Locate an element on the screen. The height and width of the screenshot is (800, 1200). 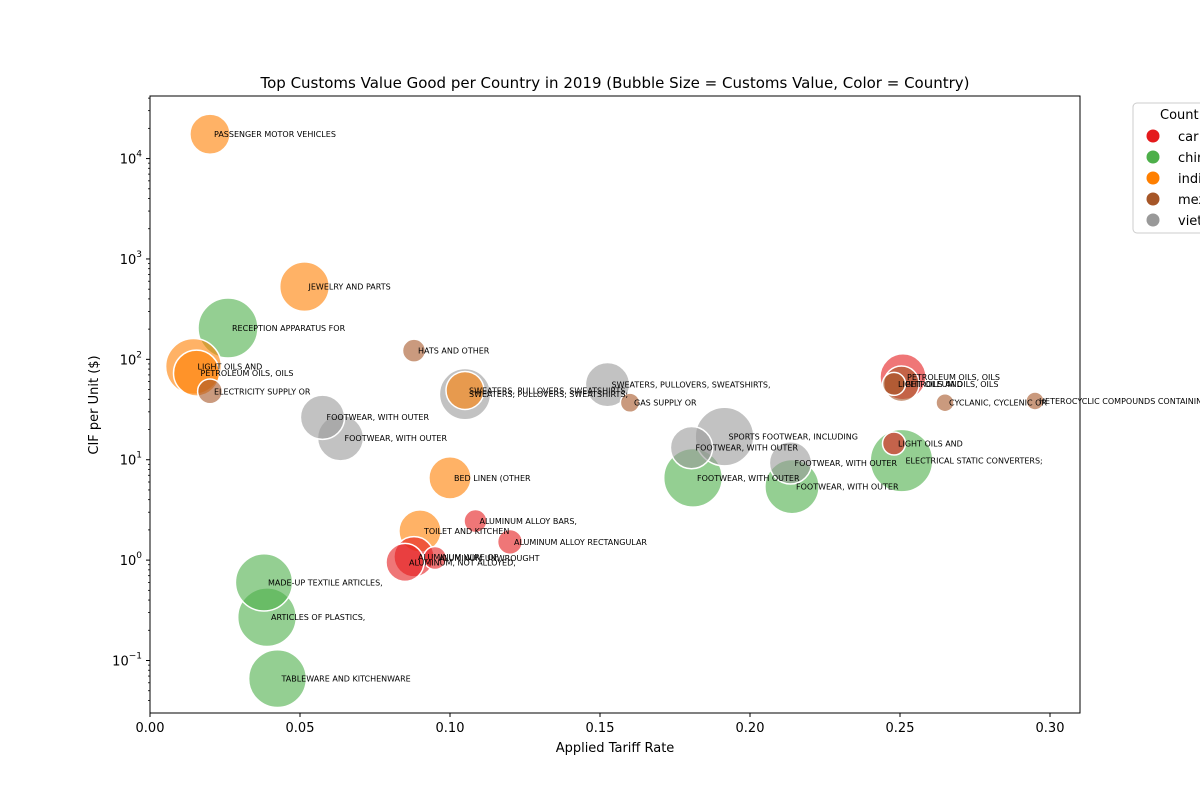
bubble-label: ELECTRICAL STATIC CONVERTERS; is located at coordinates (974, 461).